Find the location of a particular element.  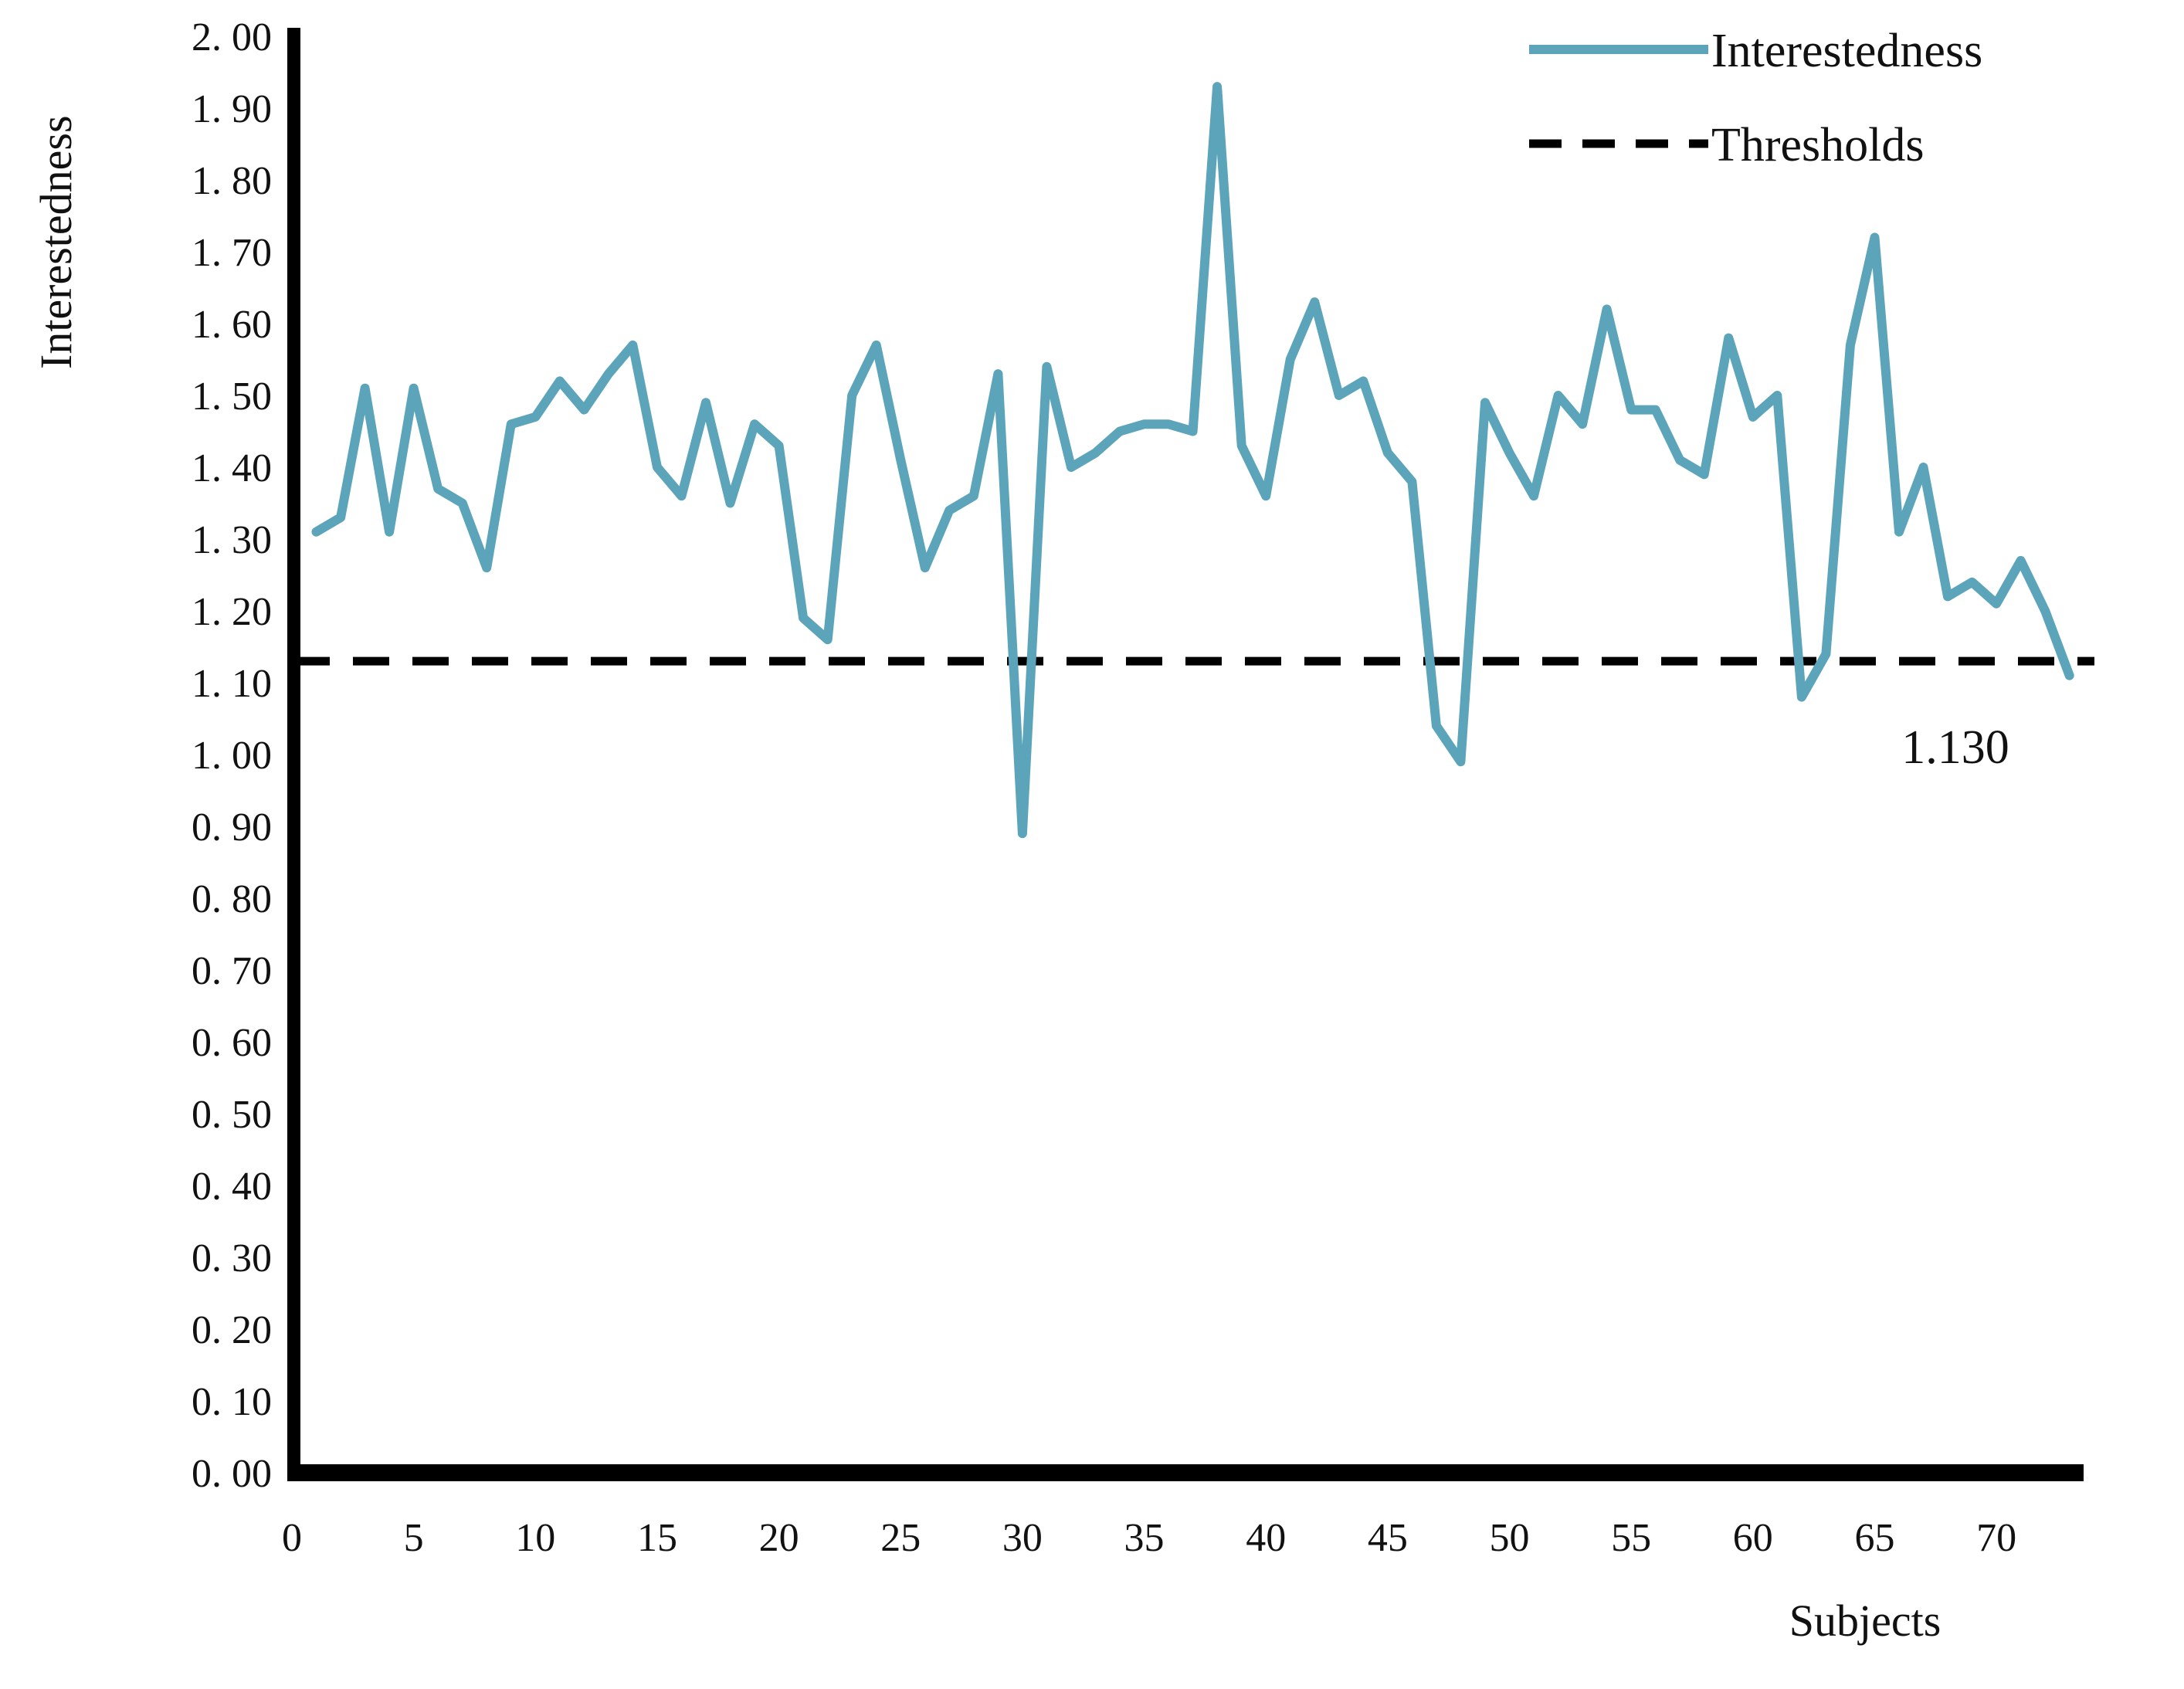

y-tick-label: 1. 40 is located at coordinates (232, 468).